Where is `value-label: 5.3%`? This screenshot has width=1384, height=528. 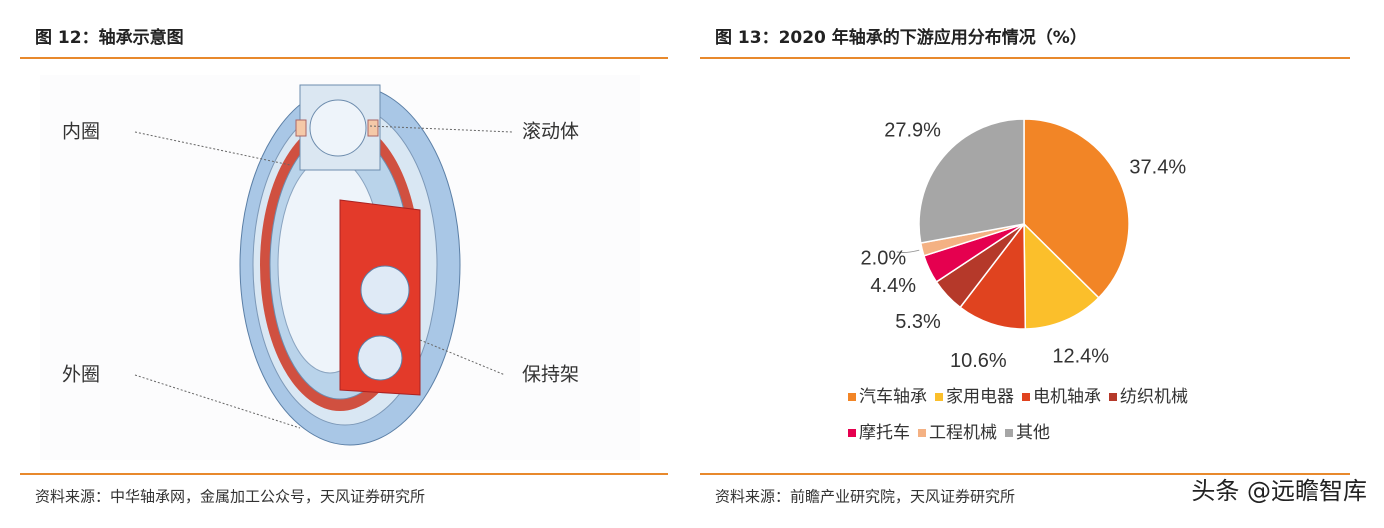
value-label: 5.3% is located at coordinates (918, 322).